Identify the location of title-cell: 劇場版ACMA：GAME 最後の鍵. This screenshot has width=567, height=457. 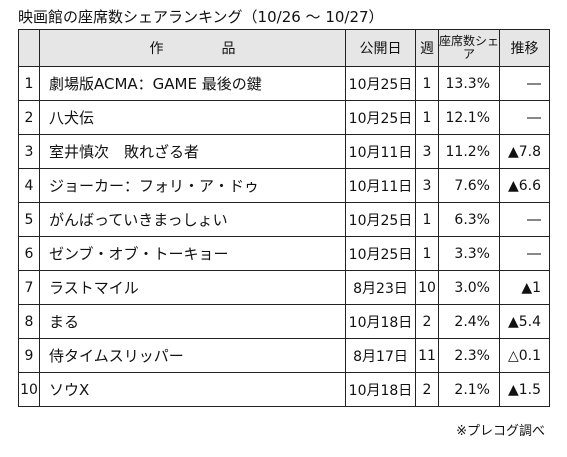
(192, 83).